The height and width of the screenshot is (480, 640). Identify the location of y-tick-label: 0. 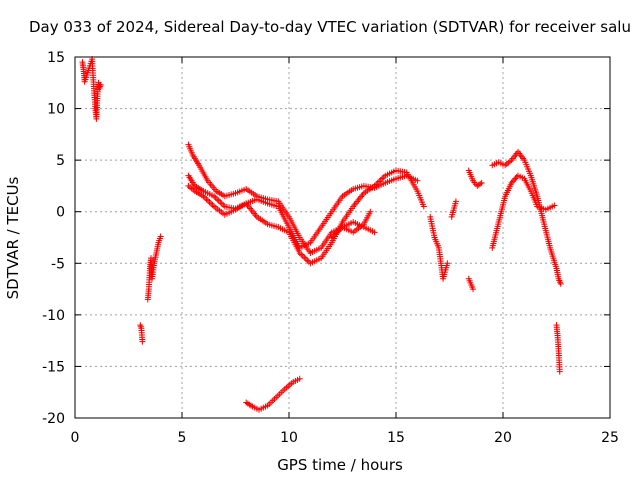
(60, 213).